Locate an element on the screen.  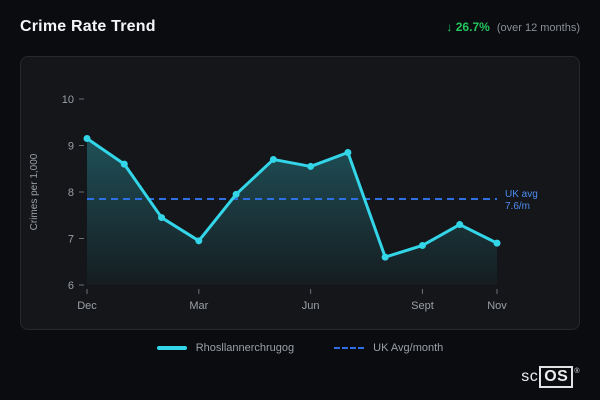
legend-item-uk-avg: UK Avg/month is located at coordinates (388, 348).